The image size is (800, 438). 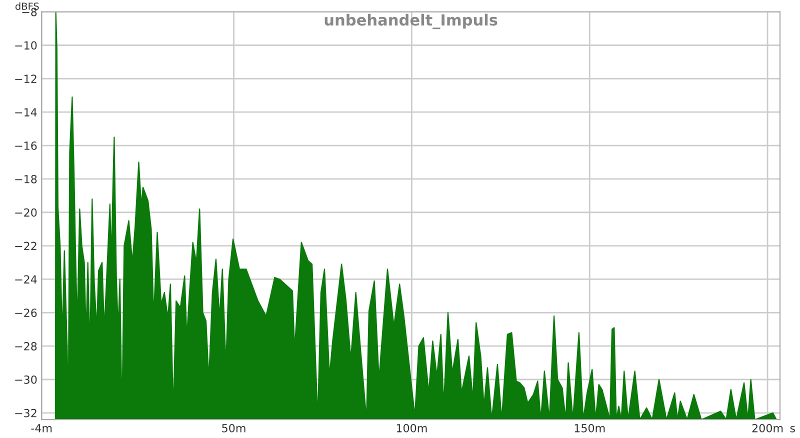 What do you see at coordinates (26, 45) in the screenshot?
I see `y-tick-label: −10` at bounding box center [26, 45].